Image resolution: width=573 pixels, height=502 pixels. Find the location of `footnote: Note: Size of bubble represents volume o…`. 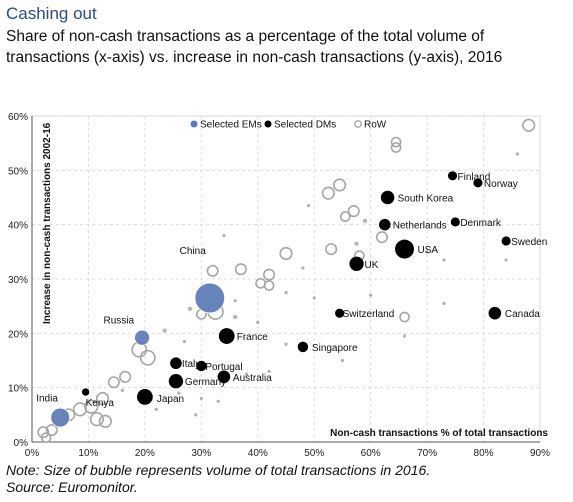

footnote: Note: Size of bubble represents volume o… is located at coordinates (218, 479).